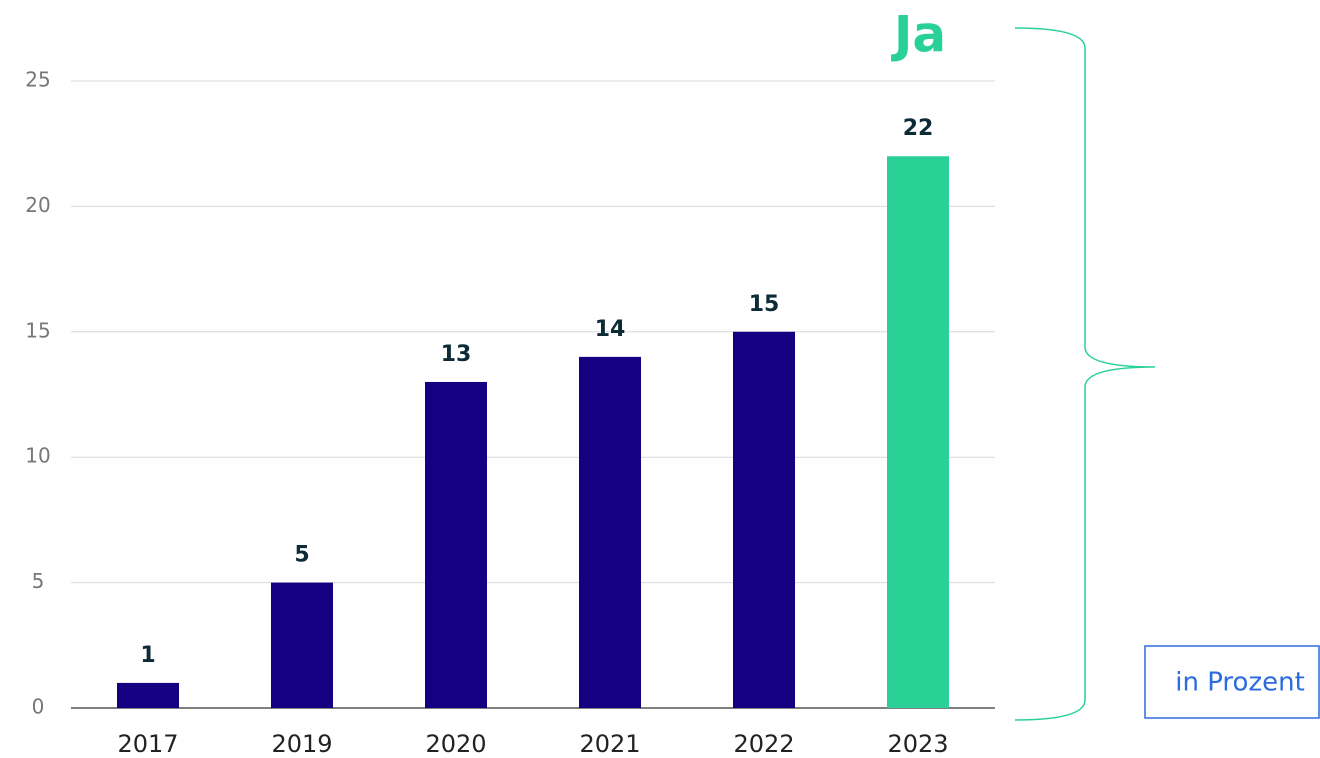 This screenshot has width=1320, height=758. I want to click on x-tick-label: 2023, so click(917, 744).